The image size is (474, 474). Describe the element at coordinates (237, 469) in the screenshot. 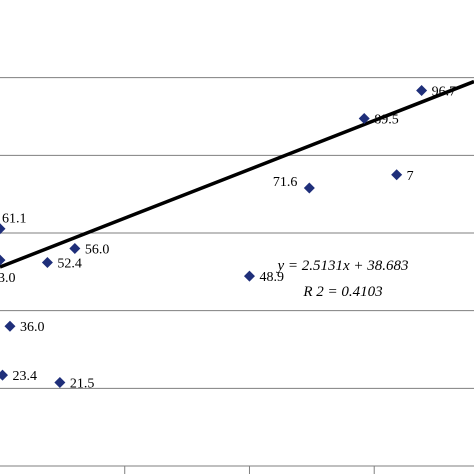

I see `axes` at that location.